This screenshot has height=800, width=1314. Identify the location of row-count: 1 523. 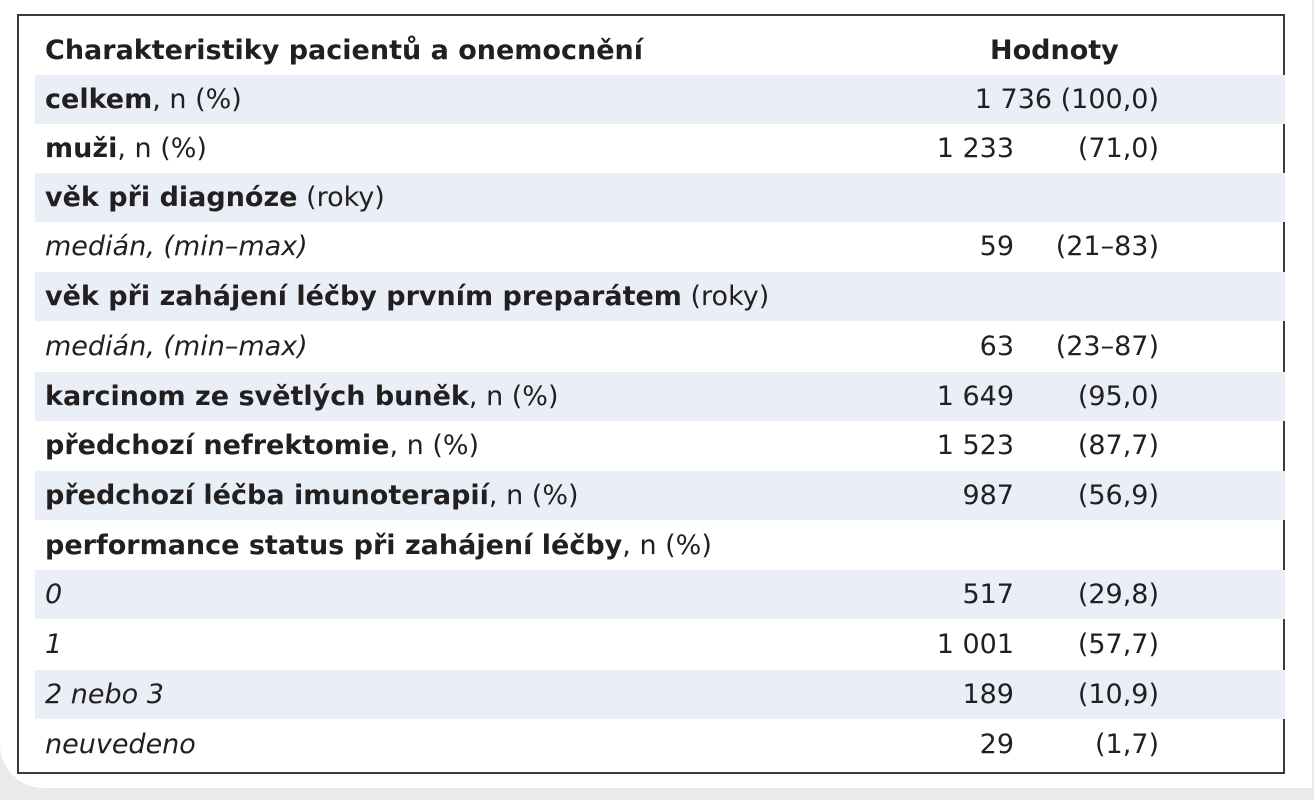
(975, 445).